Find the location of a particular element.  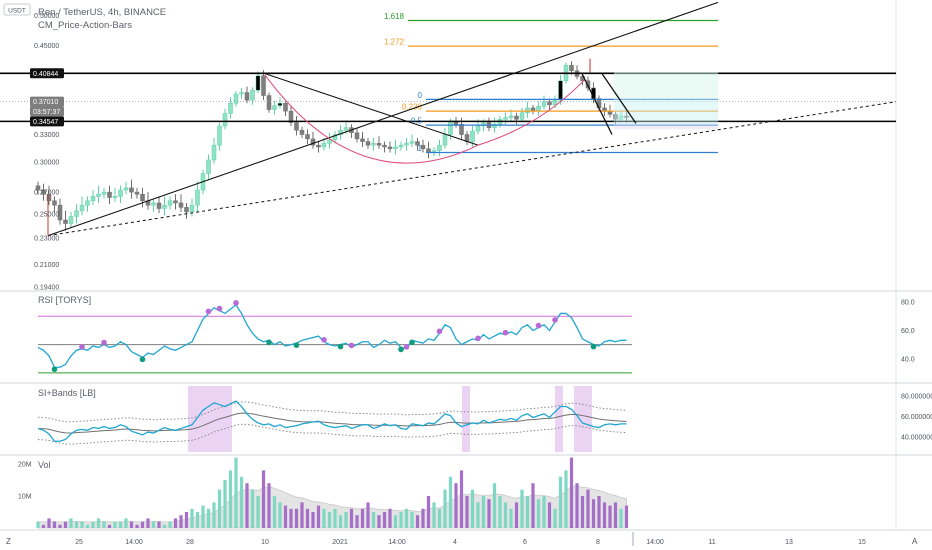

price-label-box is located at coordinates (47, 73).